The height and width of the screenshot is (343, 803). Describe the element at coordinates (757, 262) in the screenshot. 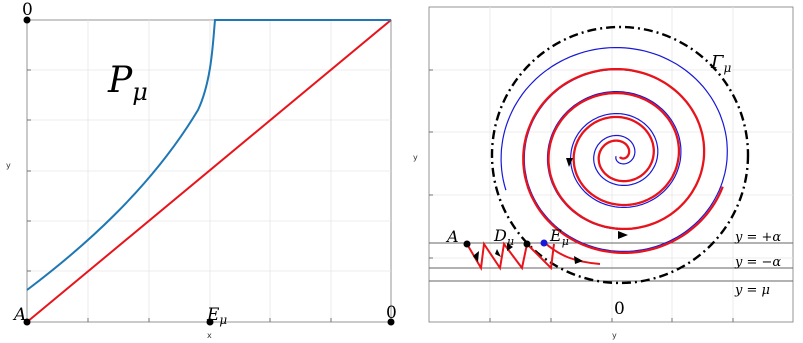

I see `line-minus-alpha-label: y = −α` at that location.